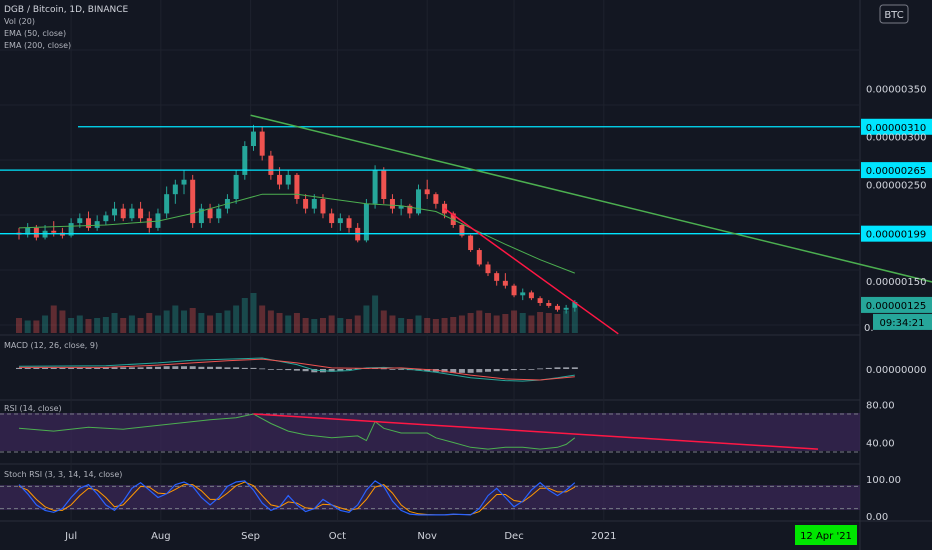 This screenshot has height=550, width=932. What do you see at coordinates (51, 345) in the screenshot?
I see `macd-title: MACD (12, 26, close, 9)` at bounding box center [51, 345].